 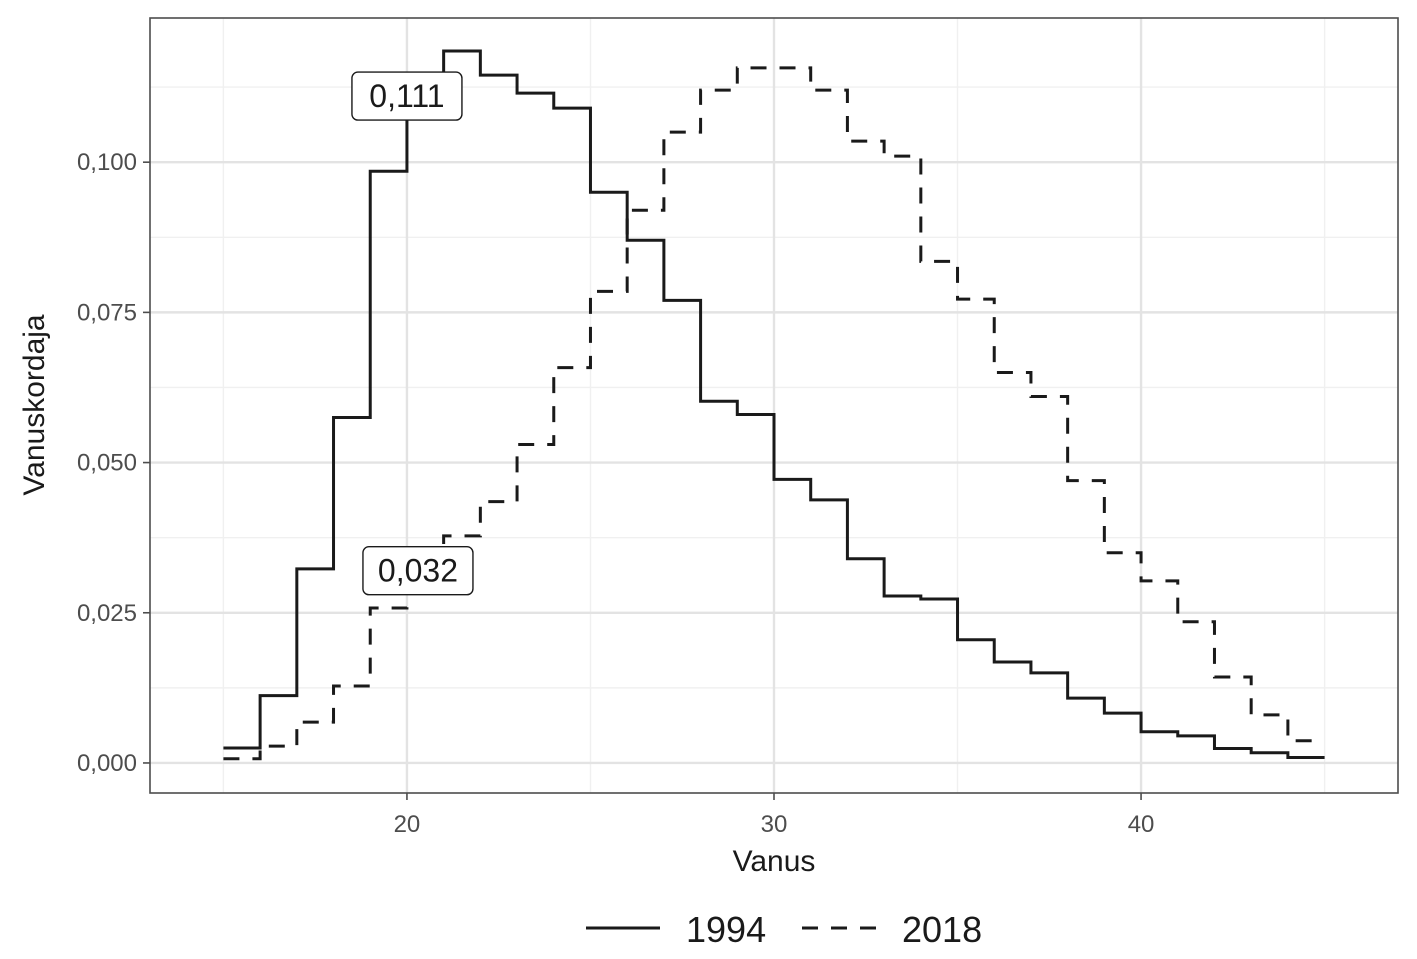 What do you see at coordinates (774, 824) in the screenshot?
I see `x-tick-label: 30` at bounding box center [774, 824].